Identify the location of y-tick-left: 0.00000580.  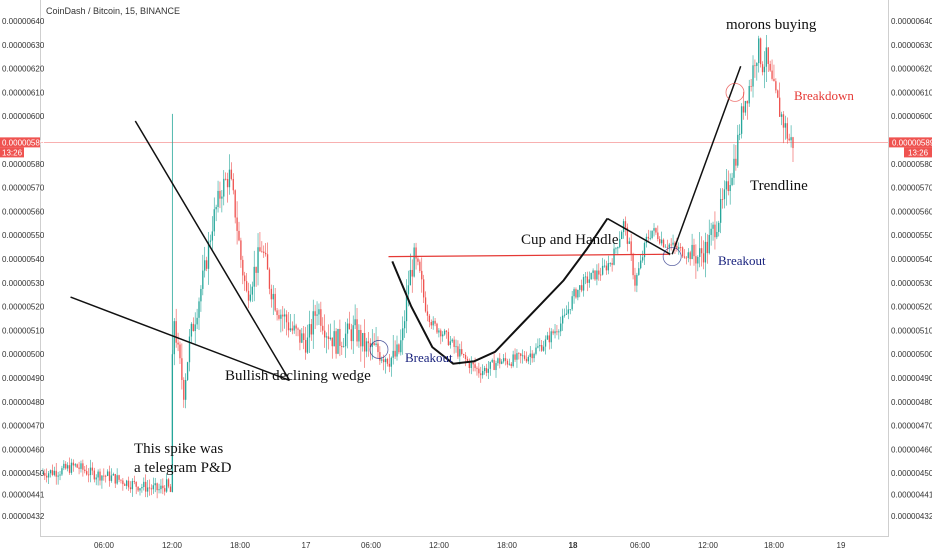
(23, 164).